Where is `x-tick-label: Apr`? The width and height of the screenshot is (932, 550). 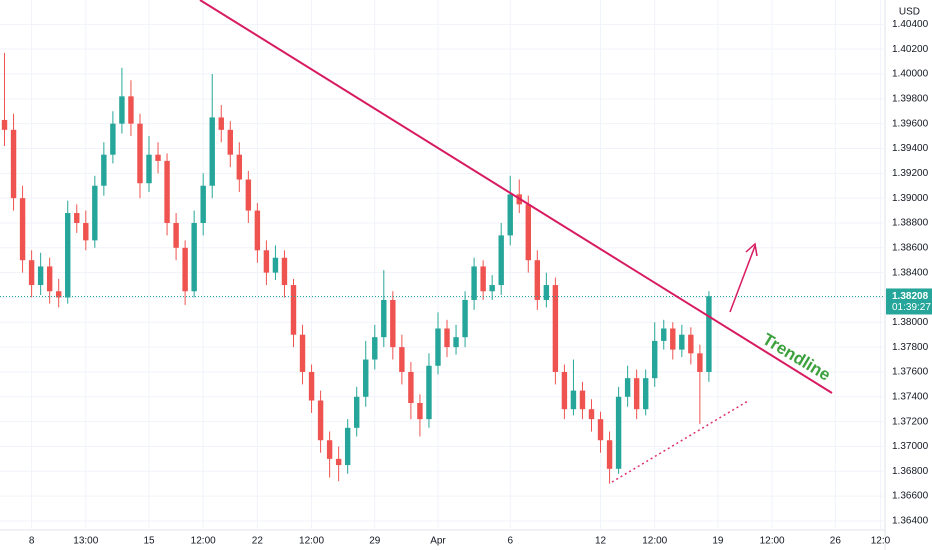
x-tick-label: Apr is located at coordinates (438, 541).